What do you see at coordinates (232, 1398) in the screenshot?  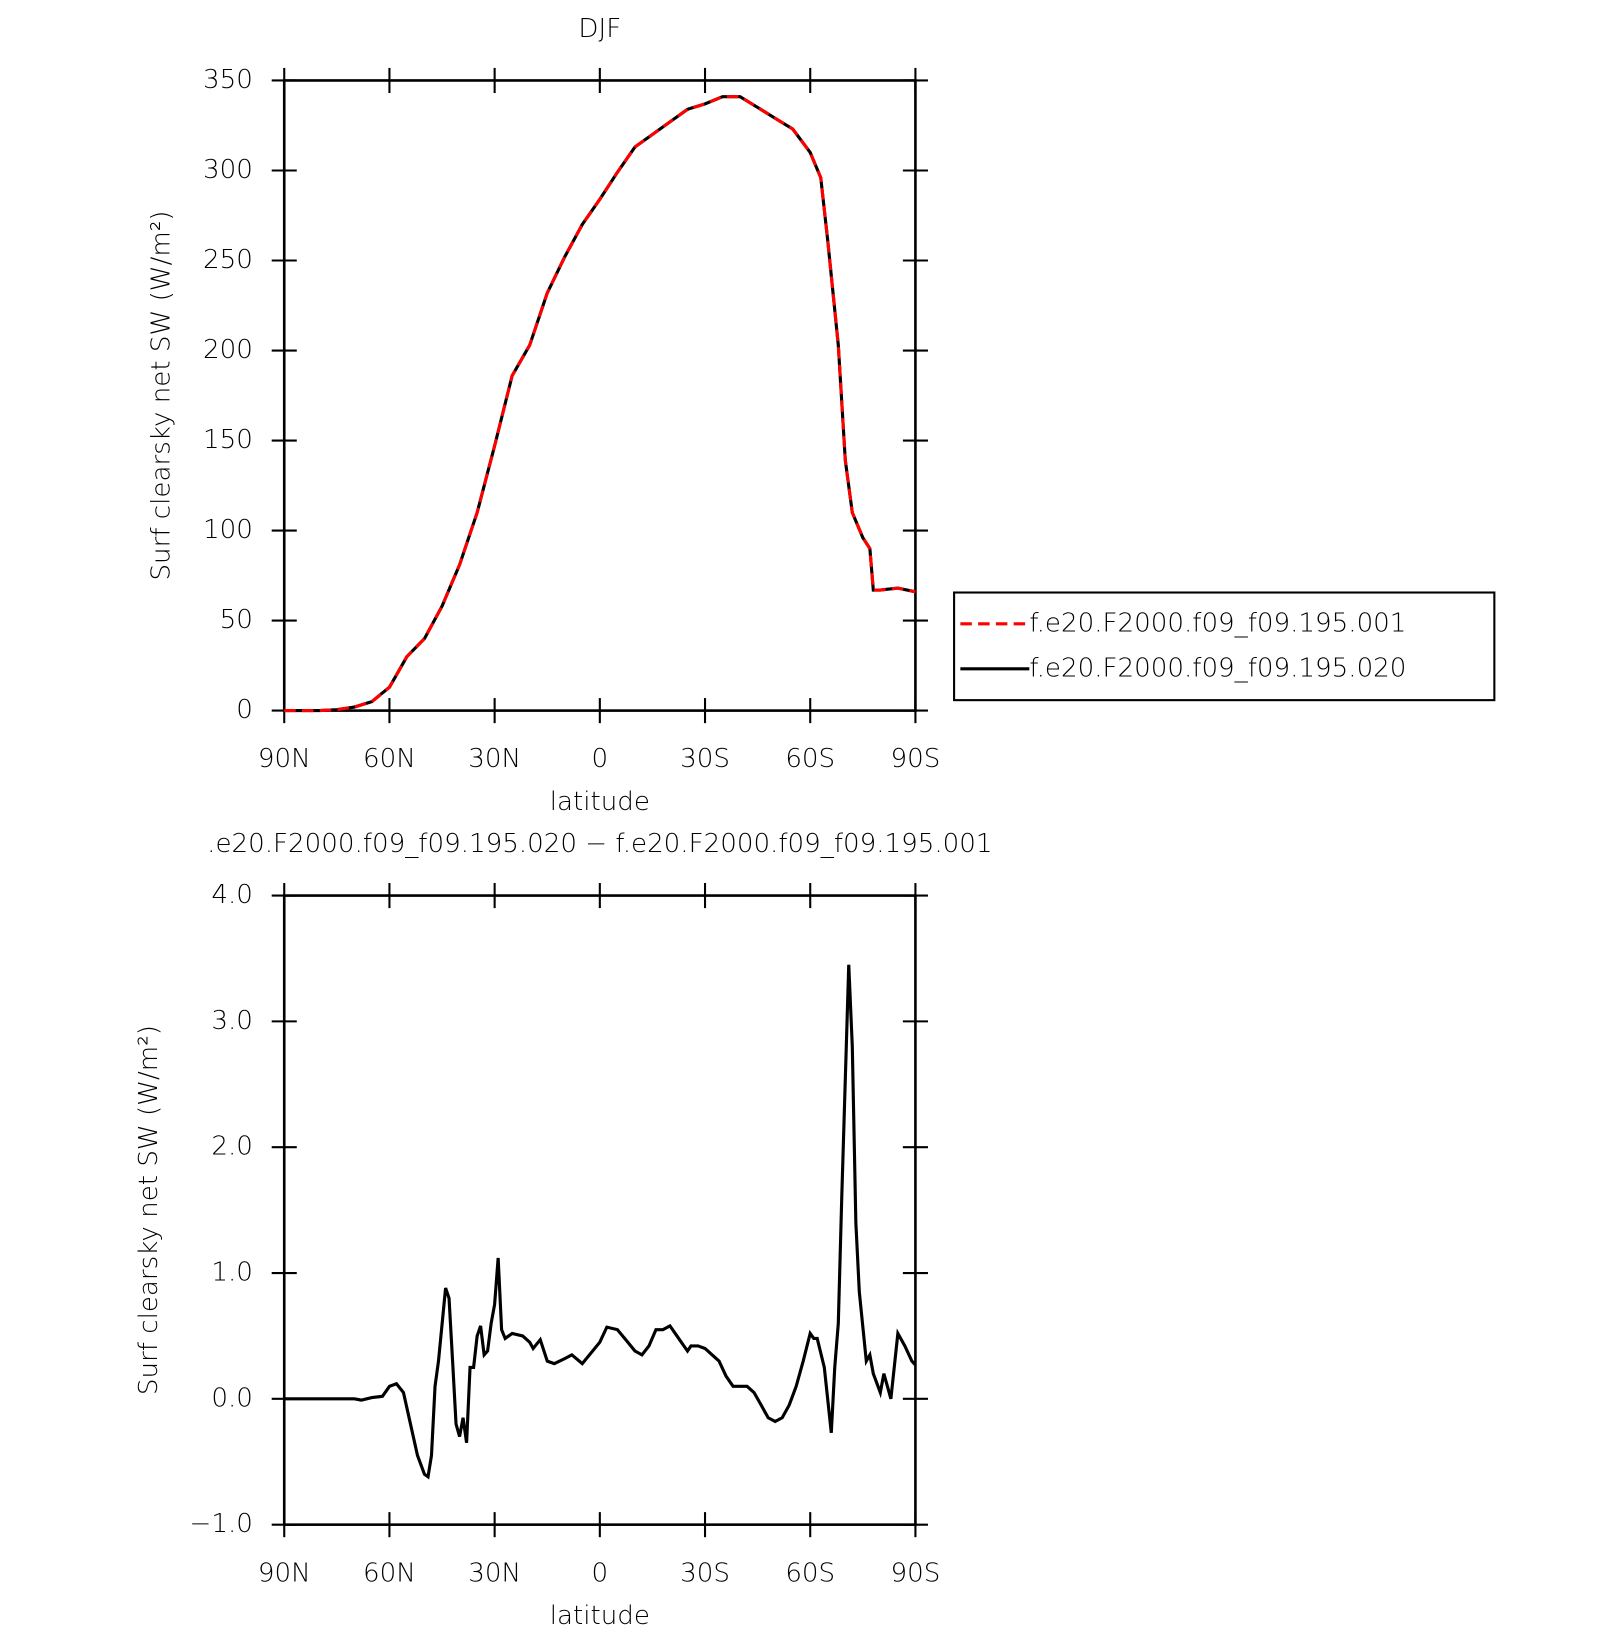 I see `y-tick-label: 0.0` at bounding box center [232, 1398].